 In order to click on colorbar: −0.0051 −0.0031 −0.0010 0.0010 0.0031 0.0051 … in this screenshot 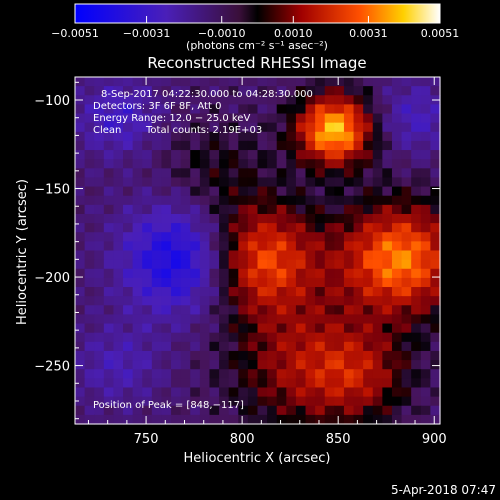, I will do `click(255, 27)`.